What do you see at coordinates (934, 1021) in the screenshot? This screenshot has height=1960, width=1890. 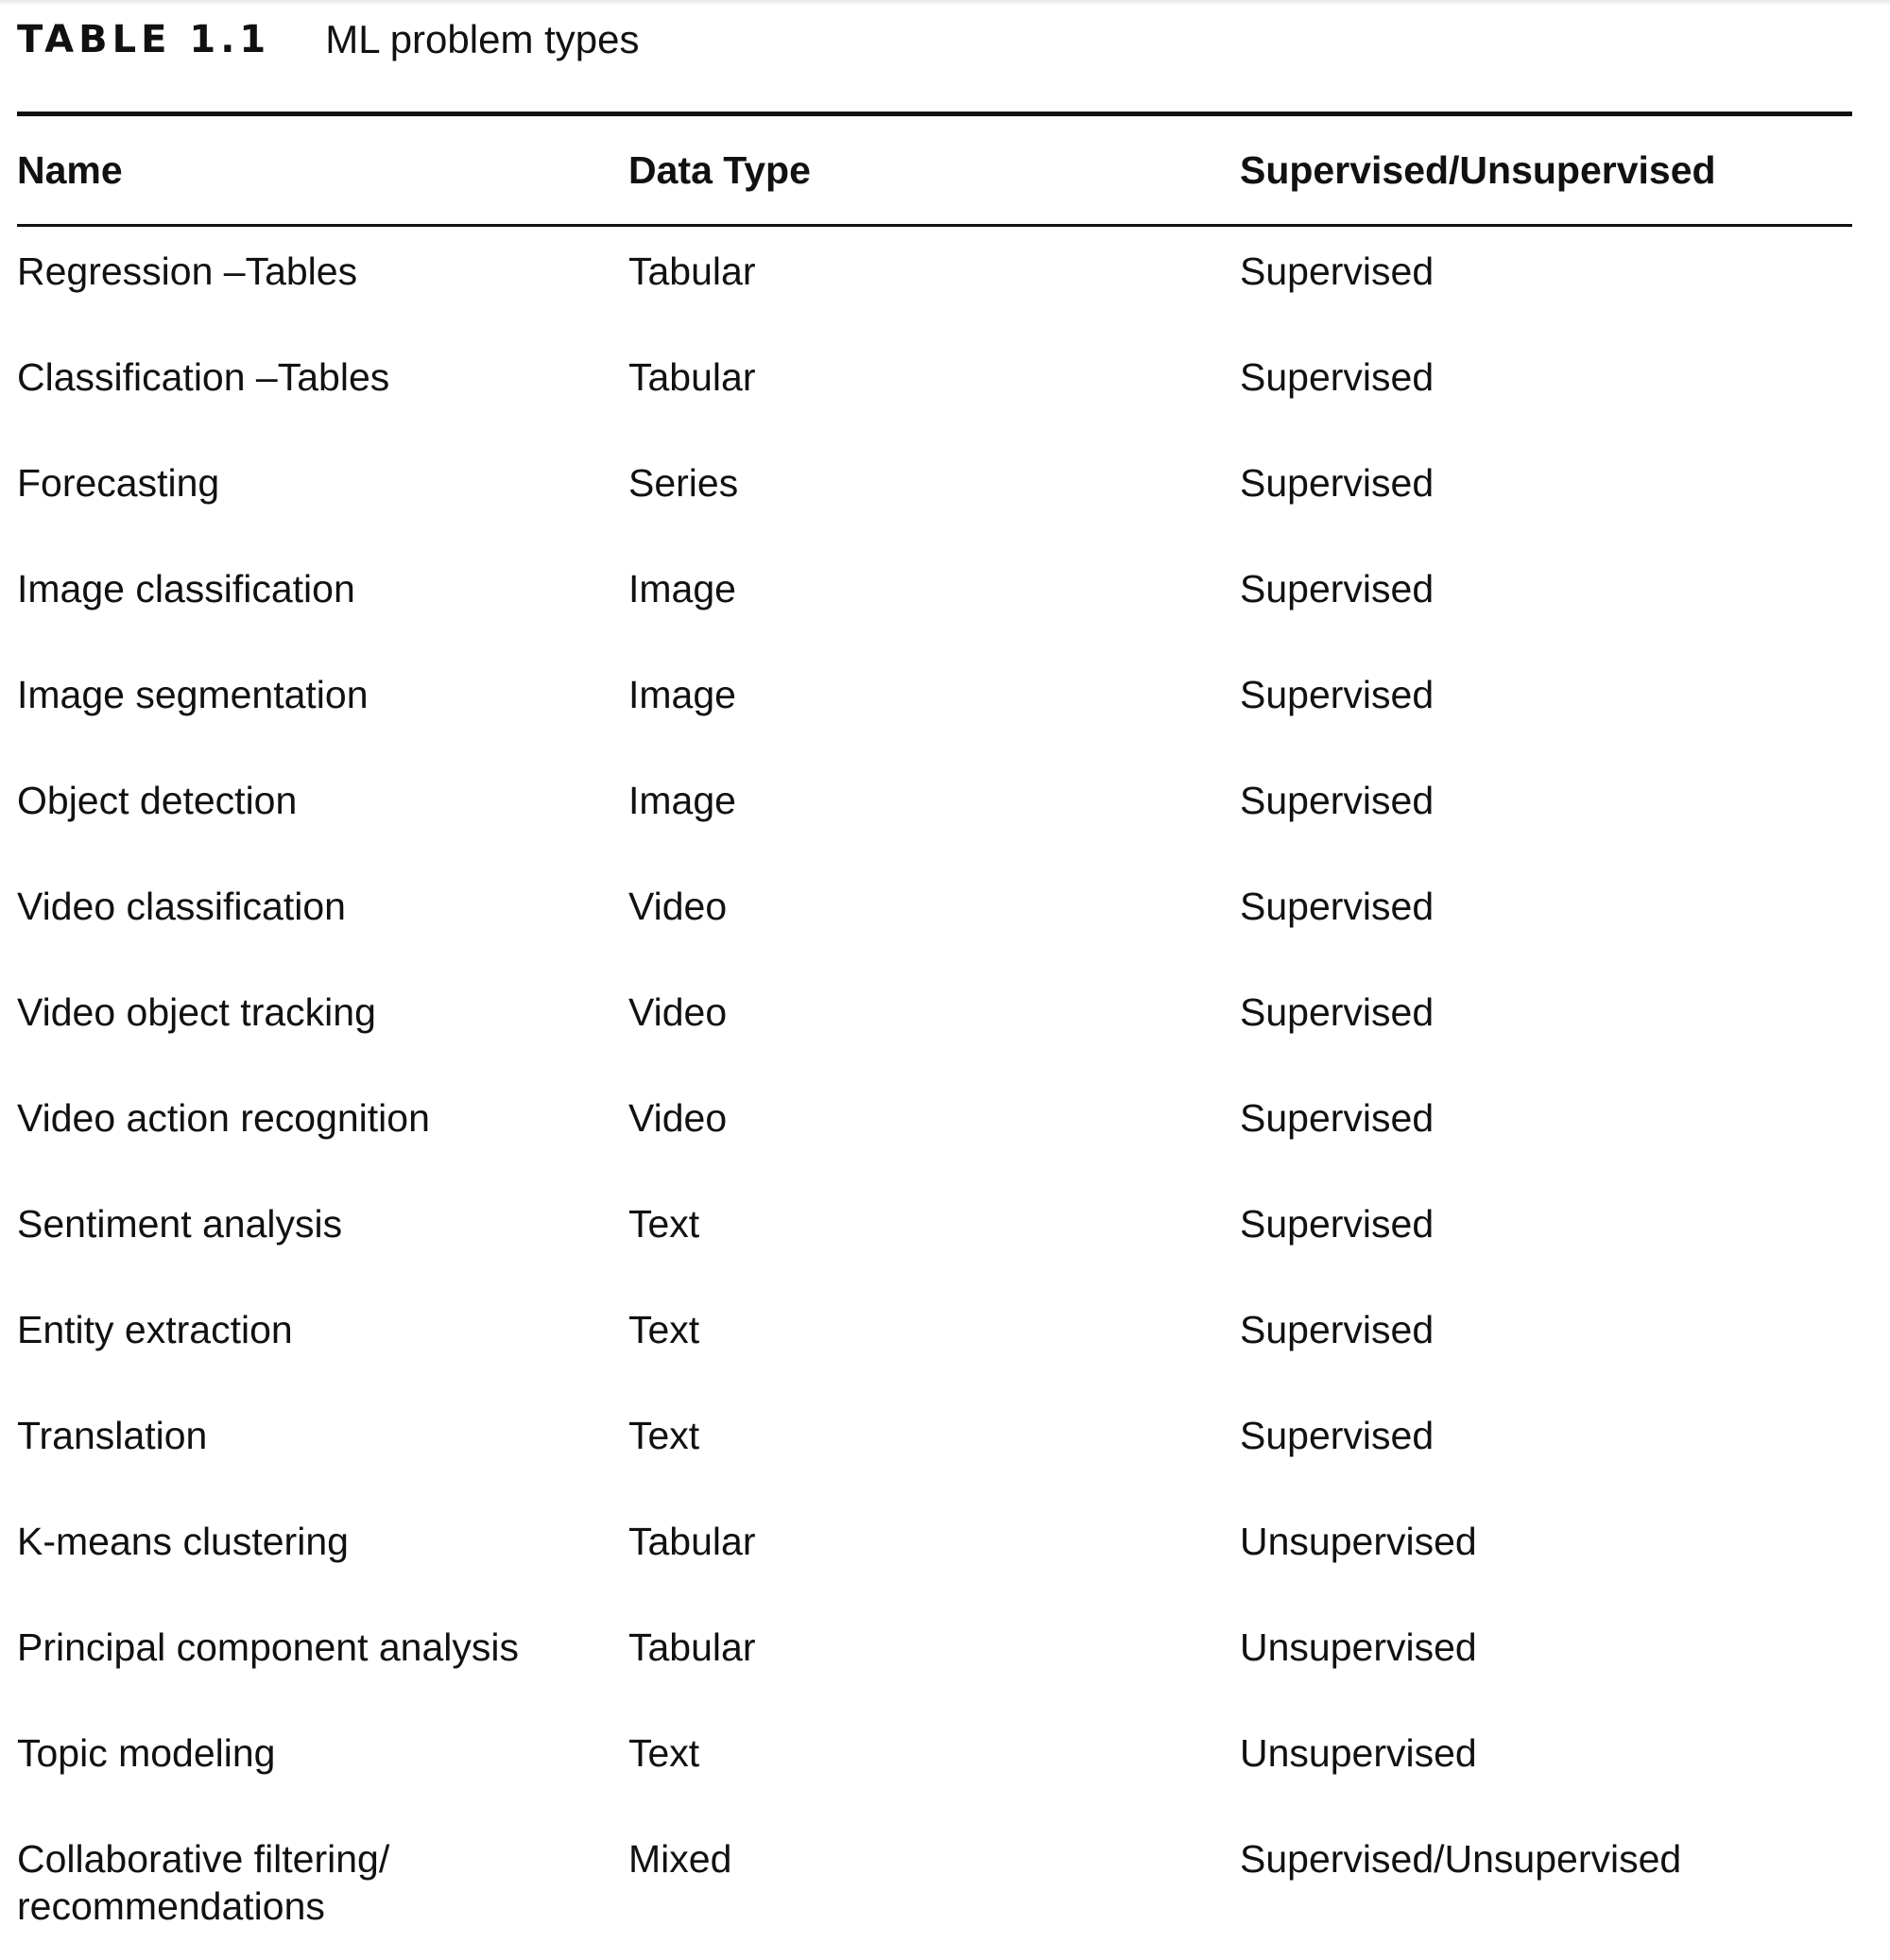 I see `table-row: Video object tracking Video Supervised` at bounding box center [934, 1021].